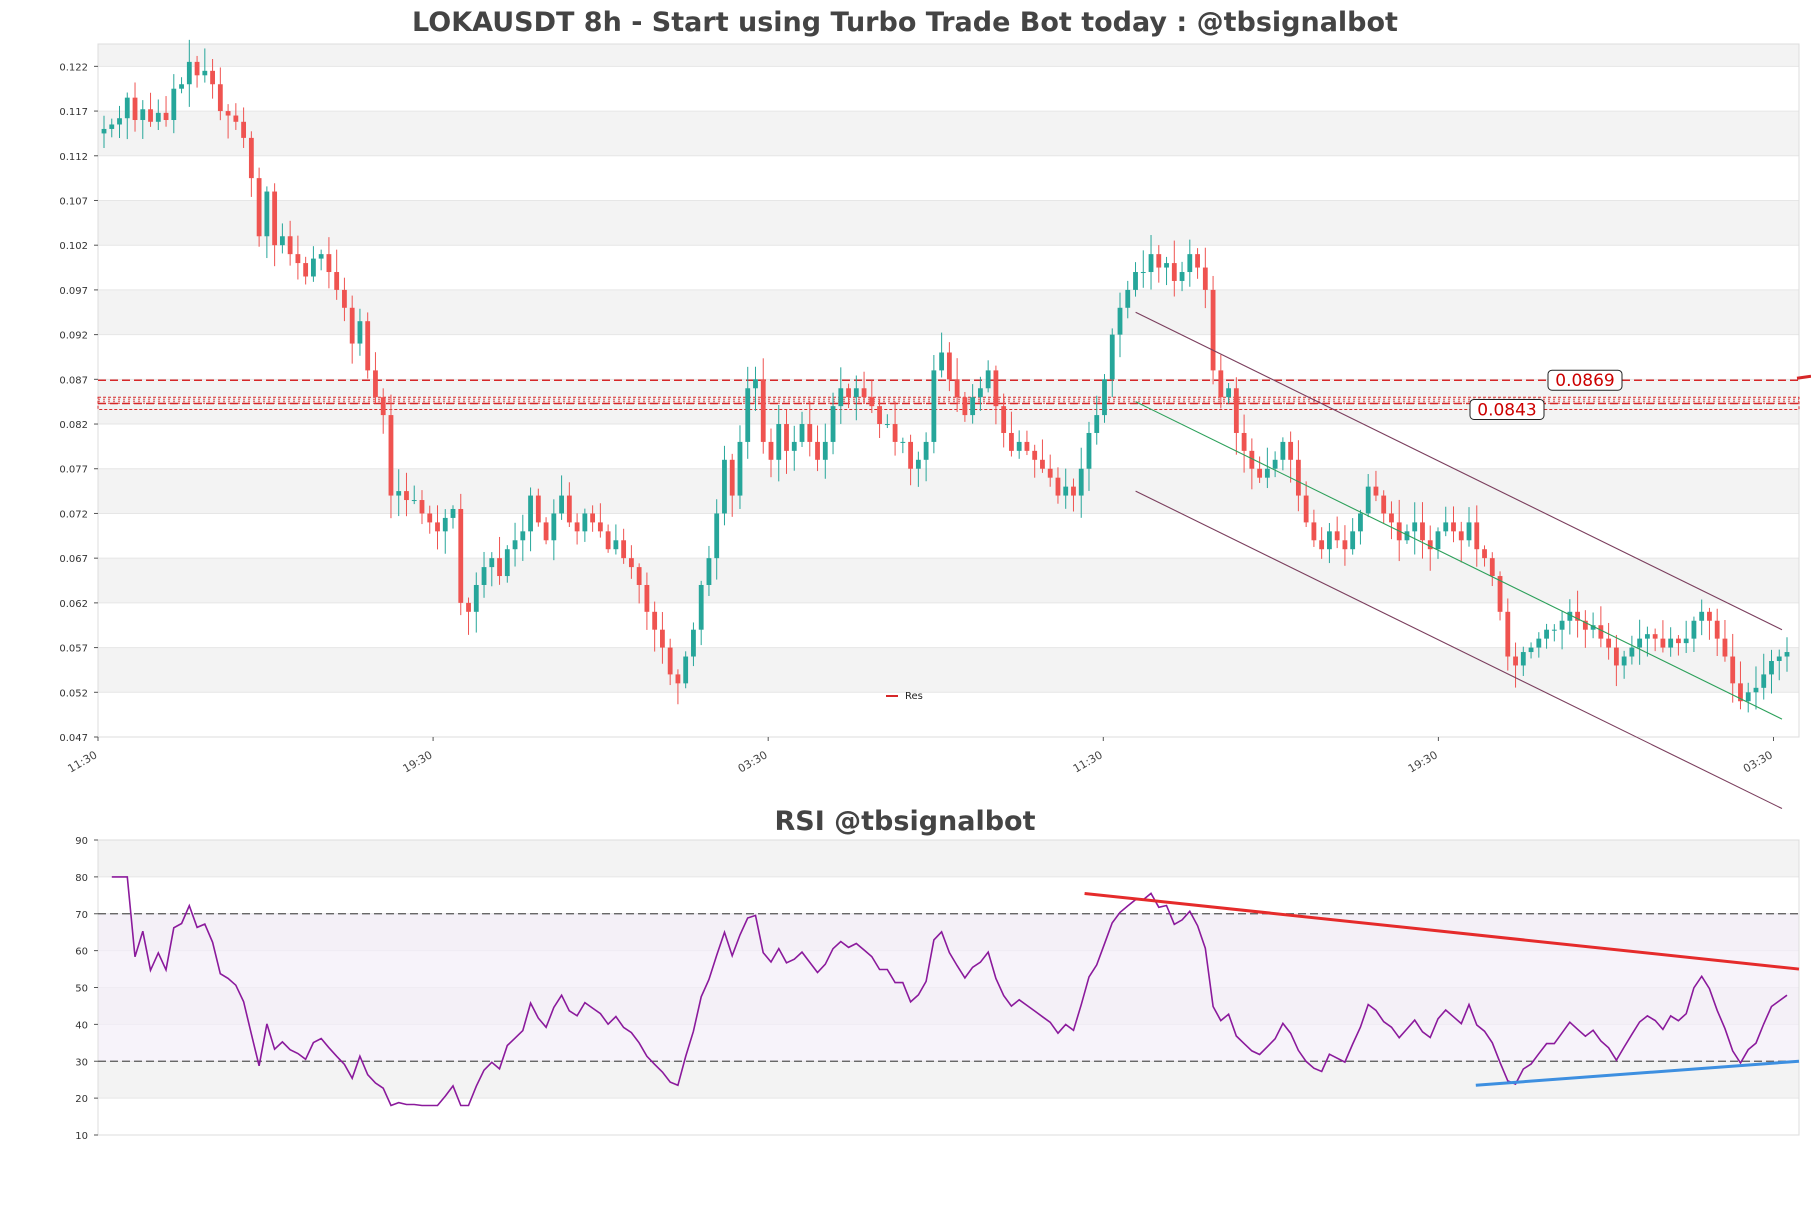  I want to click on rsi-chart-title: RSI @tbsignalbot, so click(904, 821).